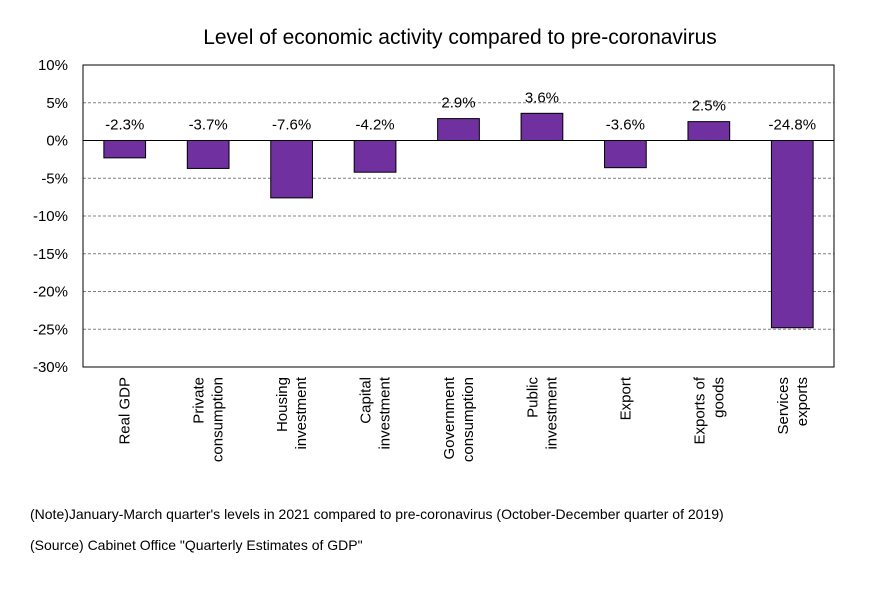  What do you see at coordinates (50, 254) in the screenshot?
I see `y-tick-label: -15%` at bounding box center [50, 254].